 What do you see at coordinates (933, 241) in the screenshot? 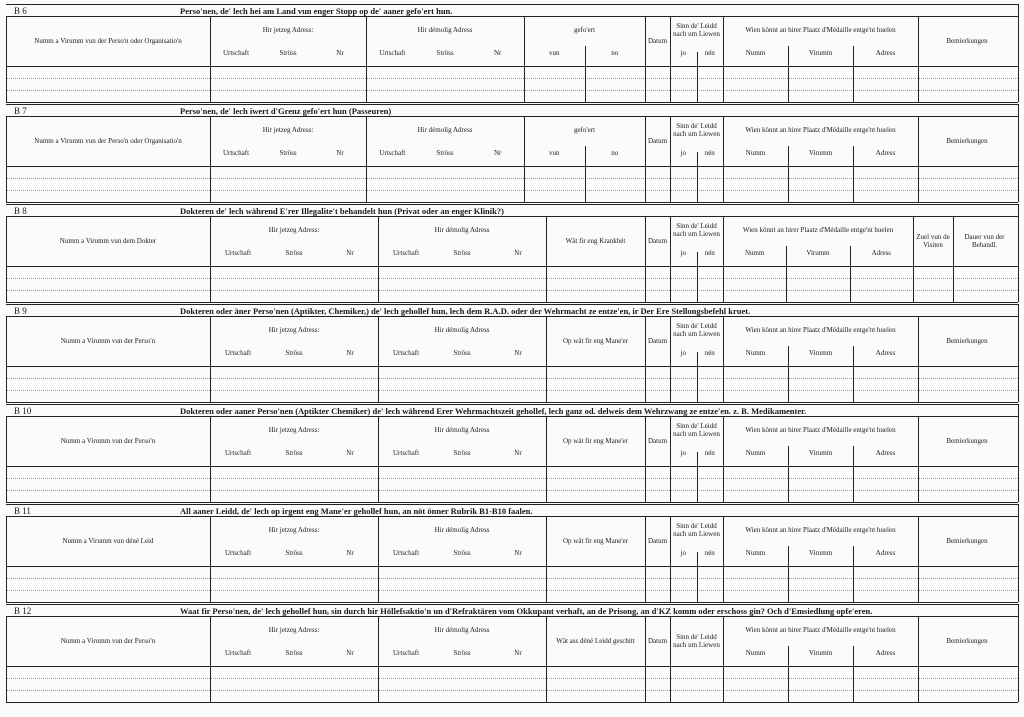
I see `column-header: Zuel vun de Visiten` at bounding box center [933, 241].